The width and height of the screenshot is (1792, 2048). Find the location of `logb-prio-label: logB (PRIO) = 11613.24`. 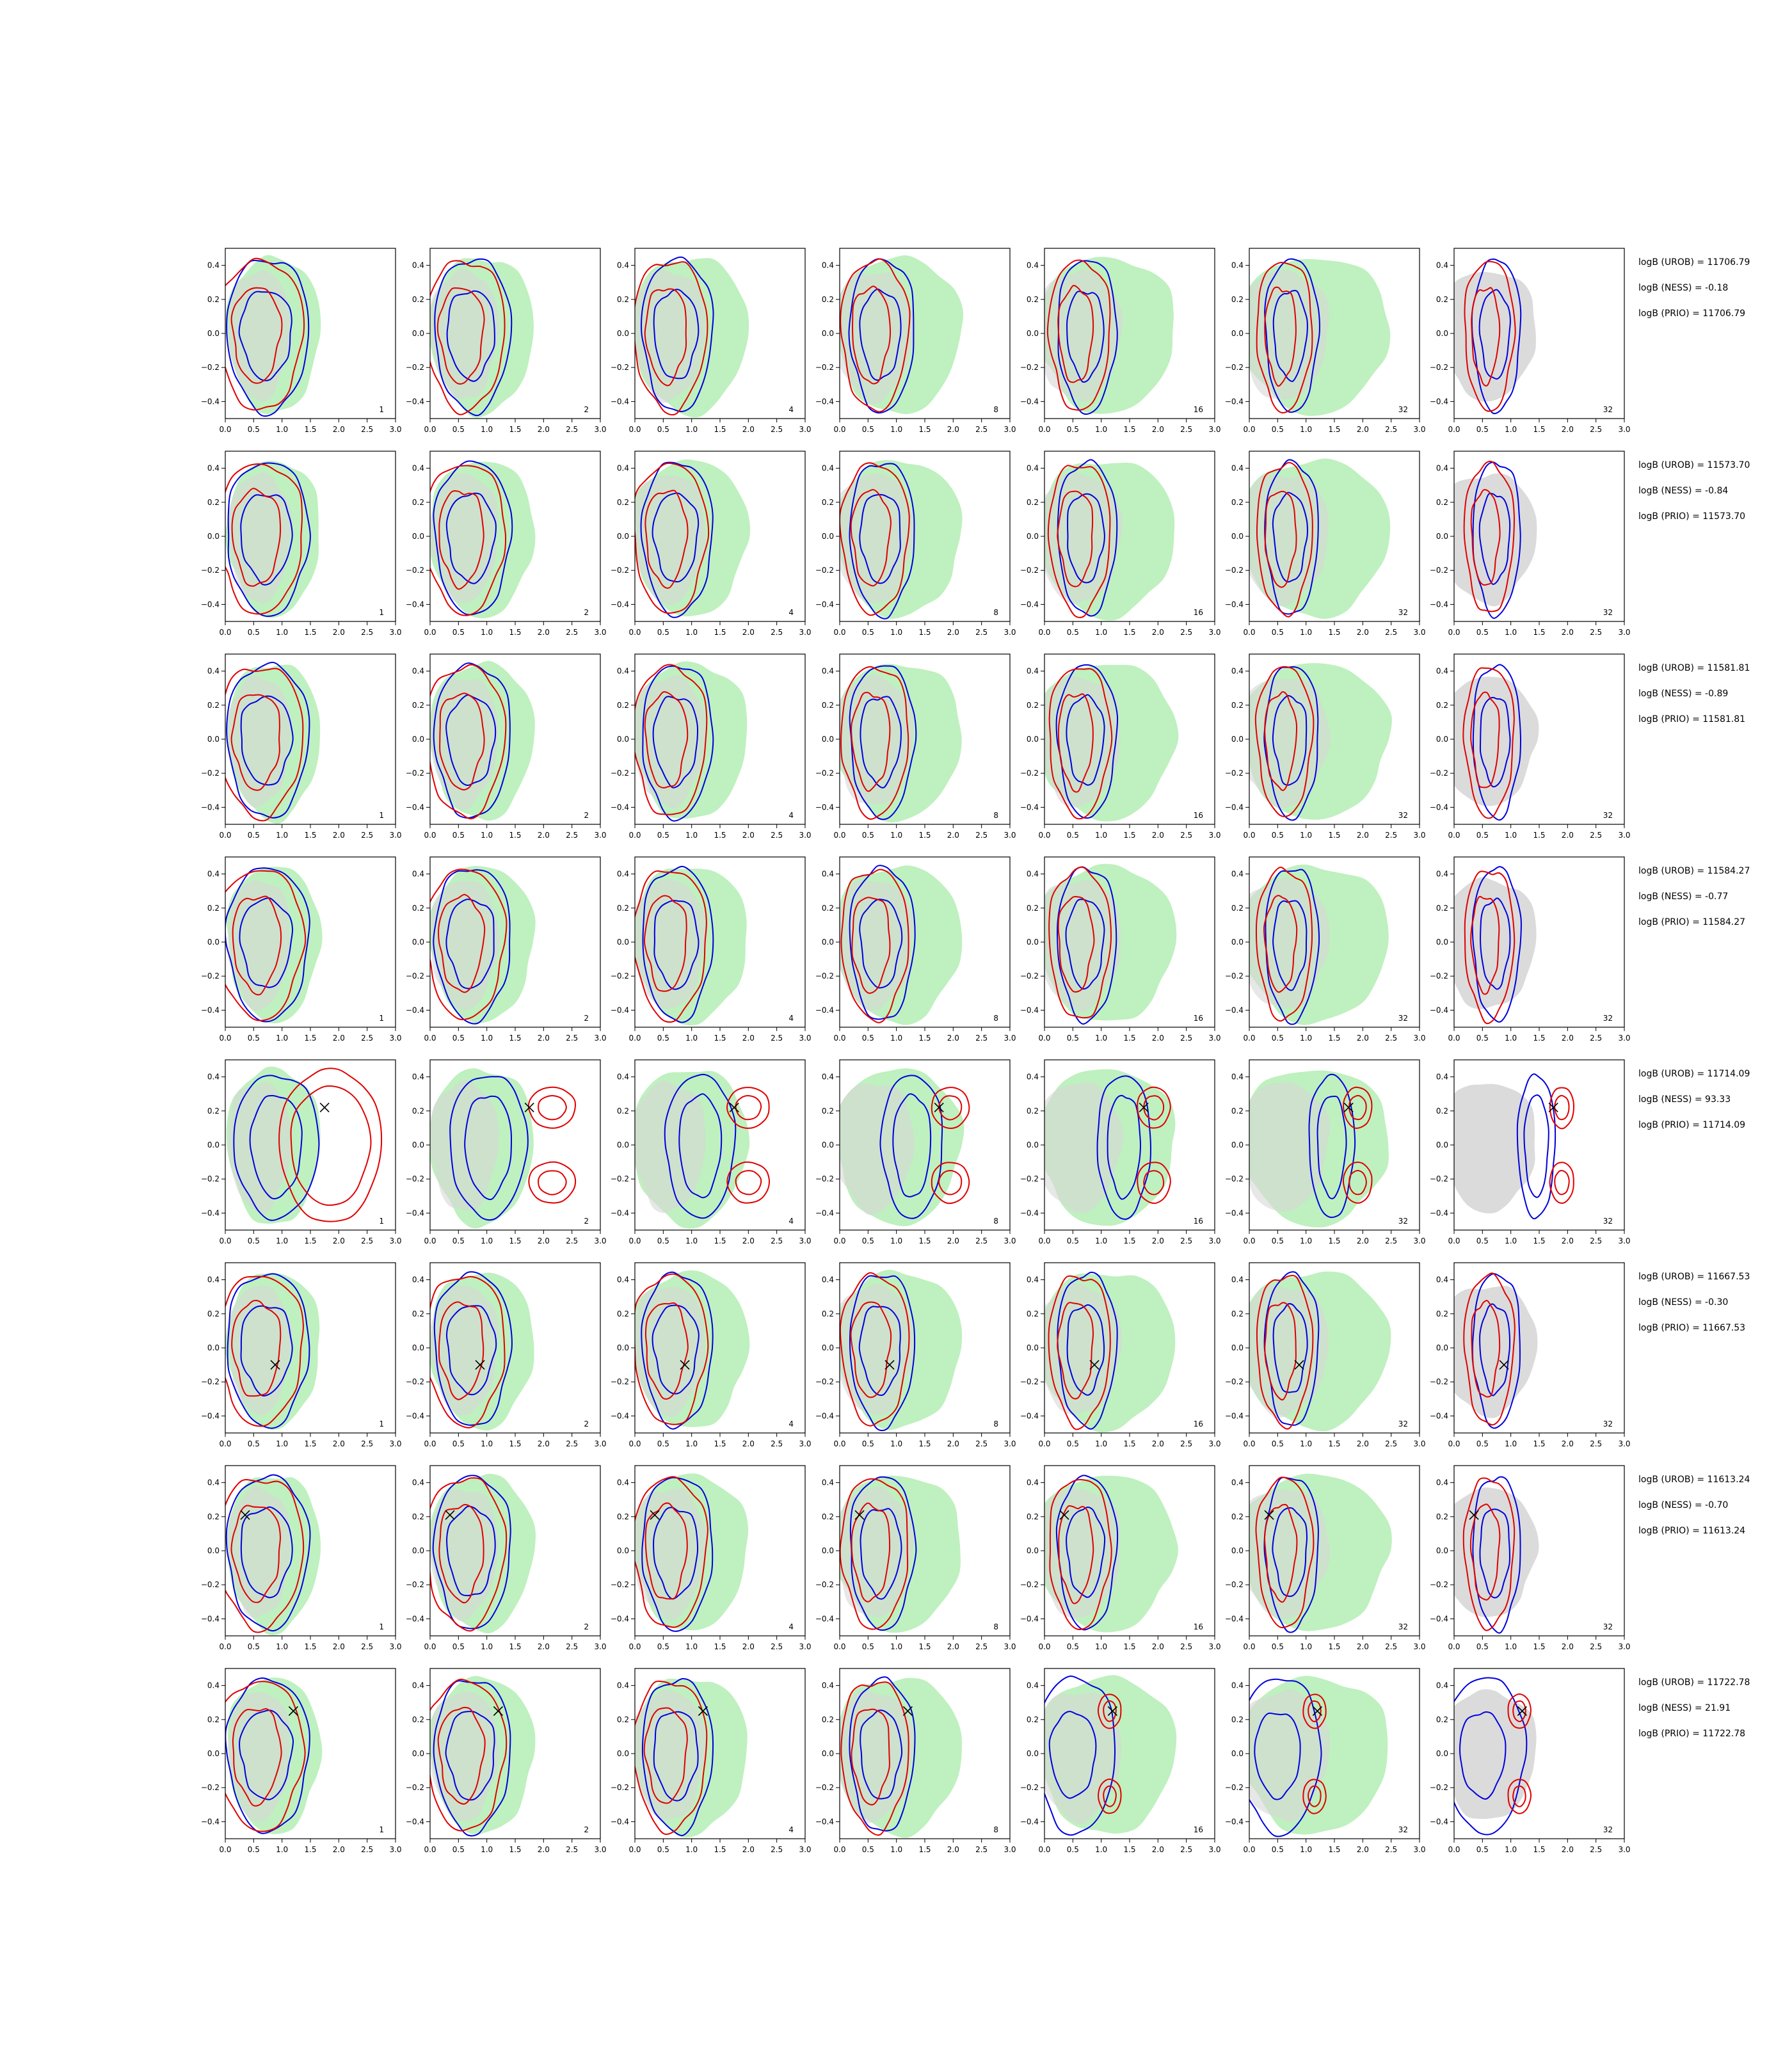

logb-prio-label: logB (PRIO) = 11613.24 is located at coordinates (1692, 1531).